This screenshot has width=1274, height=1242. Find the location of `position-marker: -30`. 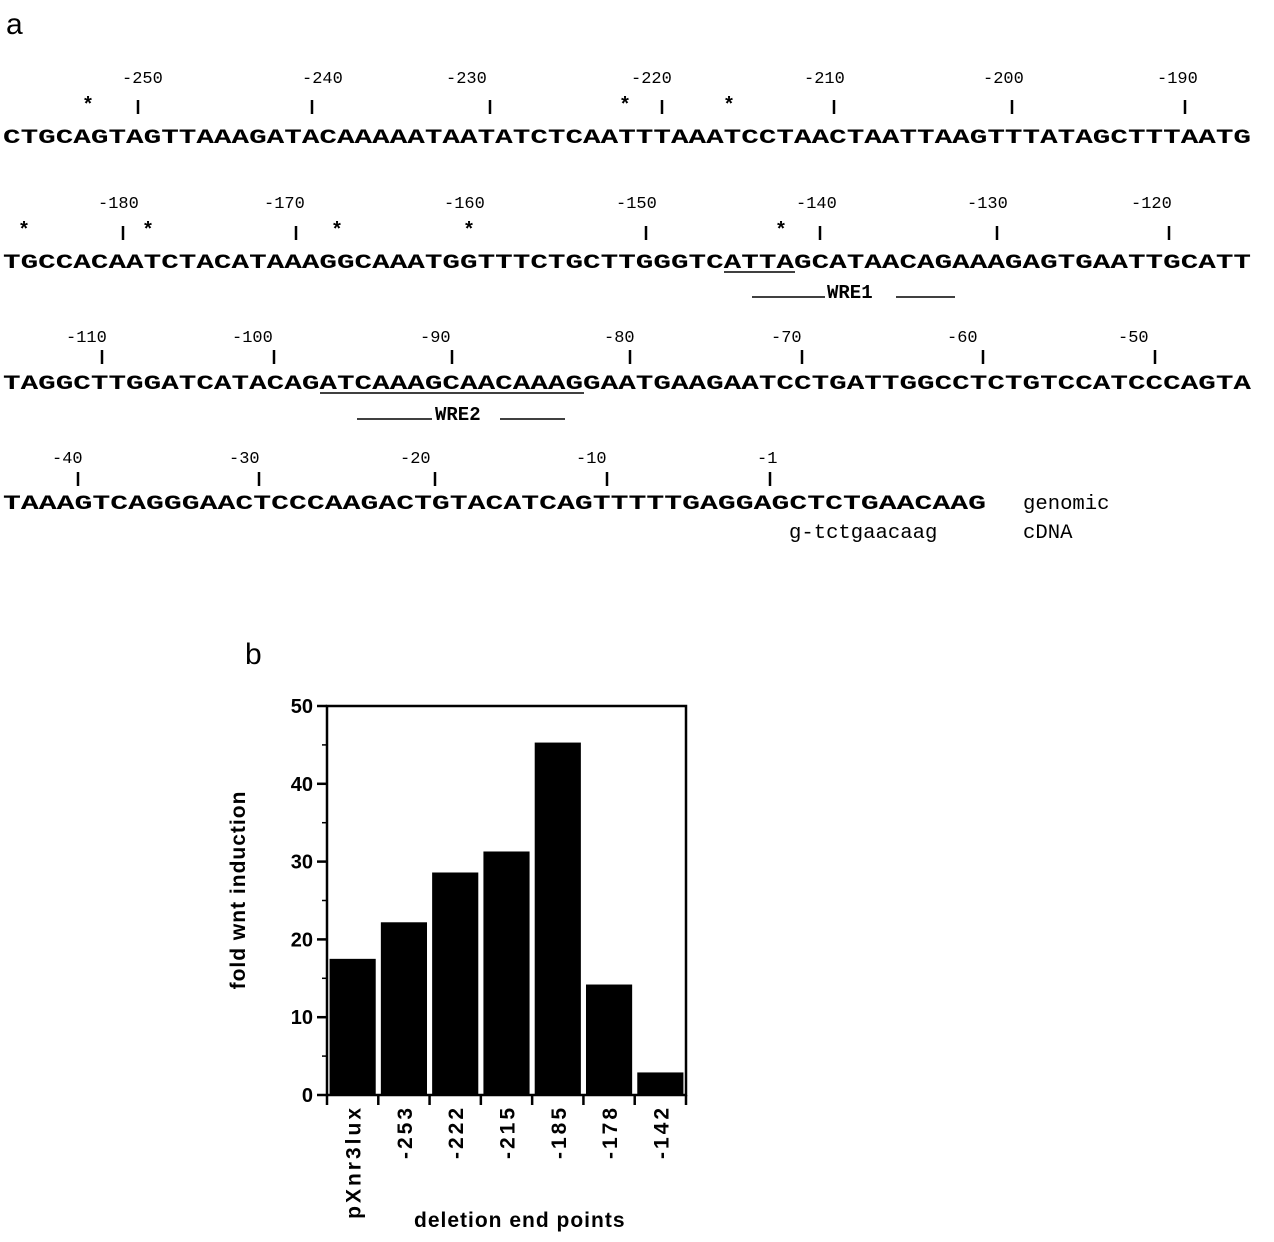

position-marker: -30 is located at coordinates (244, 459).